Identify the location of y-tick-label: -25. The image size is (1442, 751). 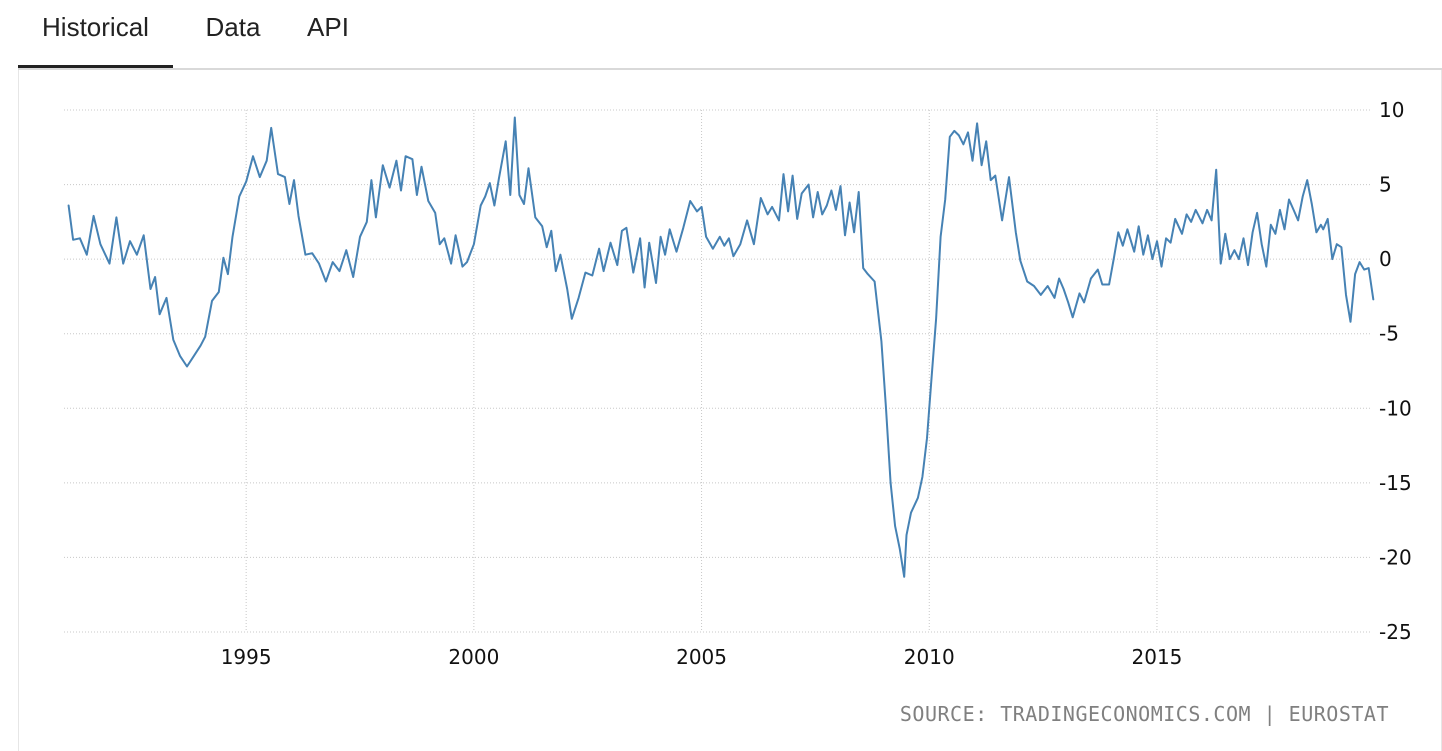
(1395, 632).